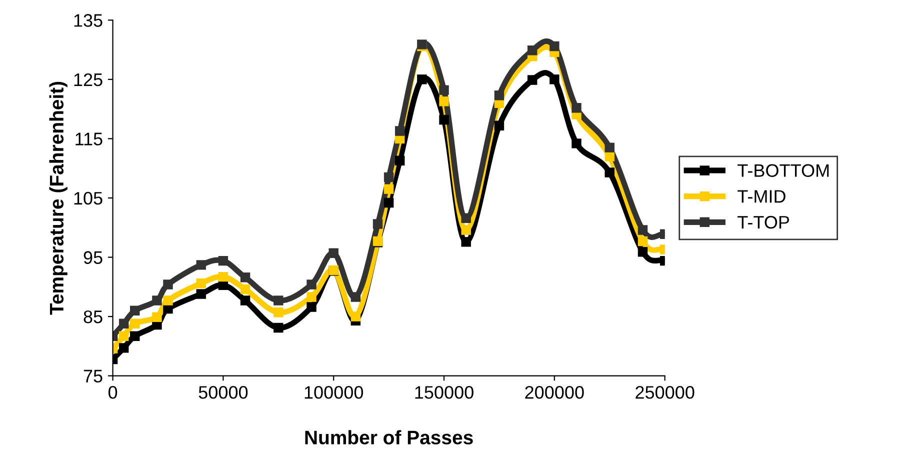 The height and width of the screenshot is (468, 917). I want to click on x-axis-title: Number of Passes, so click(389, 437).